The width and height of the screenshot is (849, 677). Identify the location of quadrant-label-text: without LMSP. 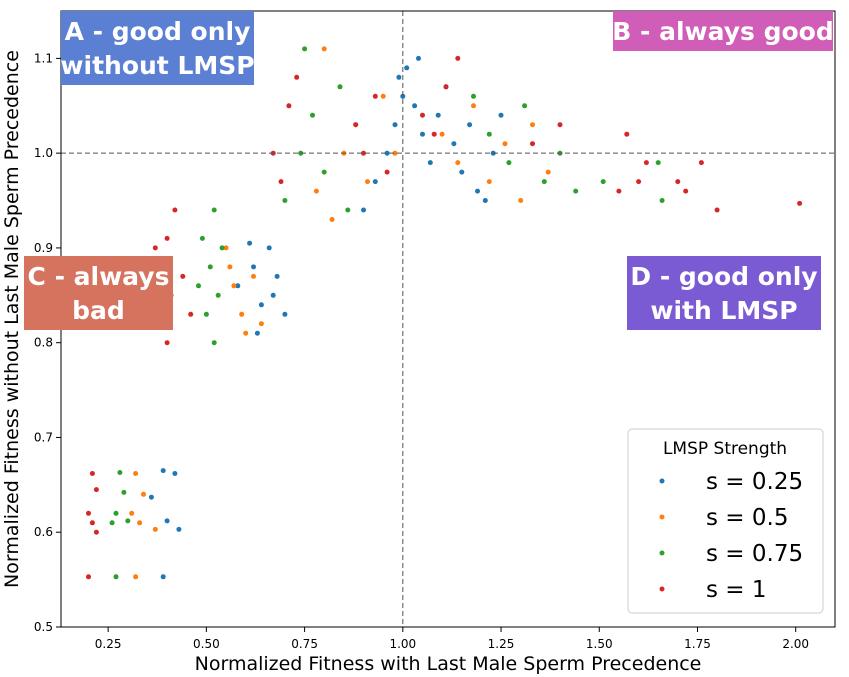
(157, 65).